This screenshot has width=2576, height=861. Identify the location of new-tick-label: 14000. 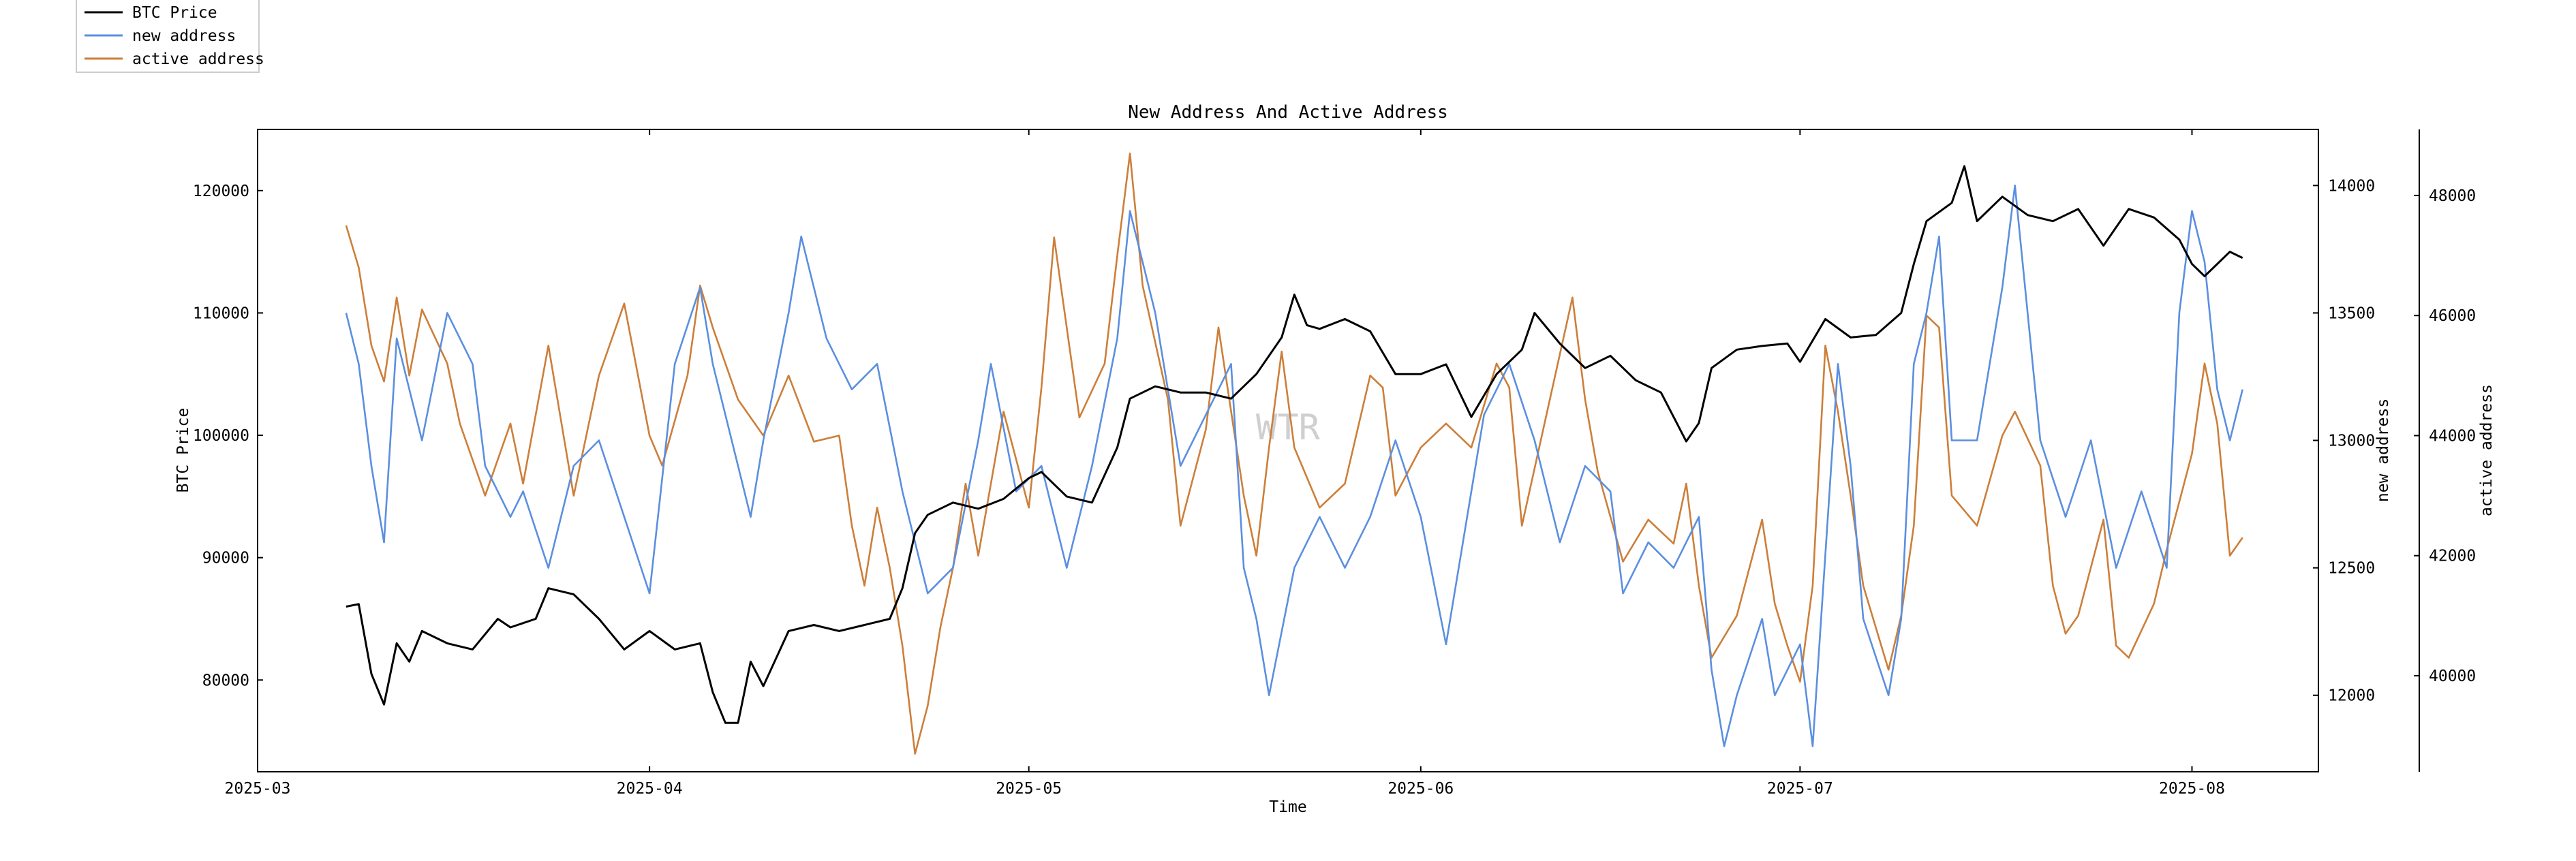
(2351, 186).